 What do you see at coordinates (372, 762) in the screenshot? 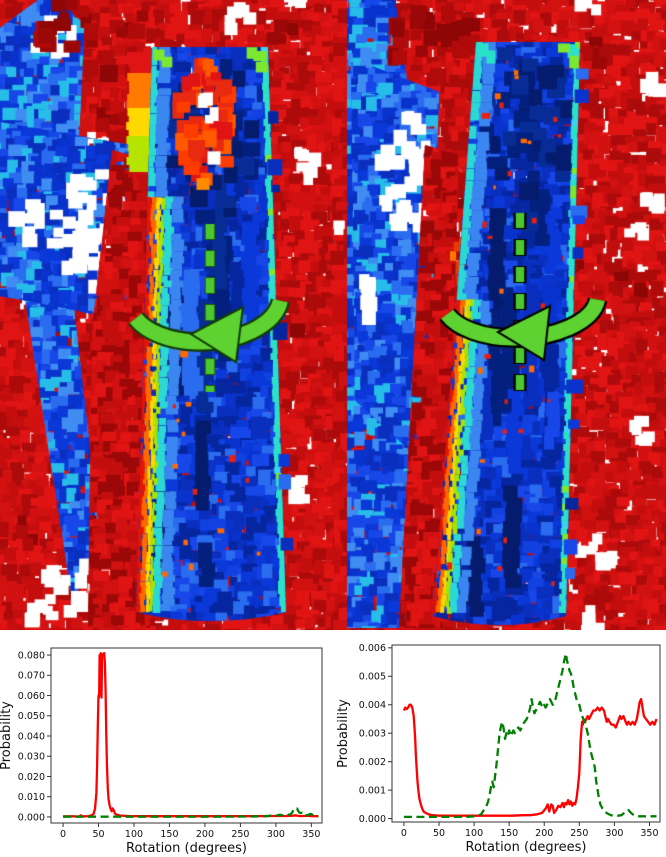
I see `y-tick-label: 0.002` at bounding box center [372, 762].